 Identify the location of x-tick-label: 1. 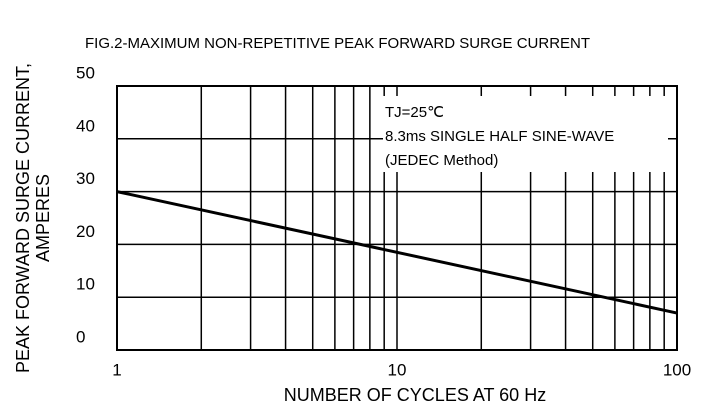
(116, 369).